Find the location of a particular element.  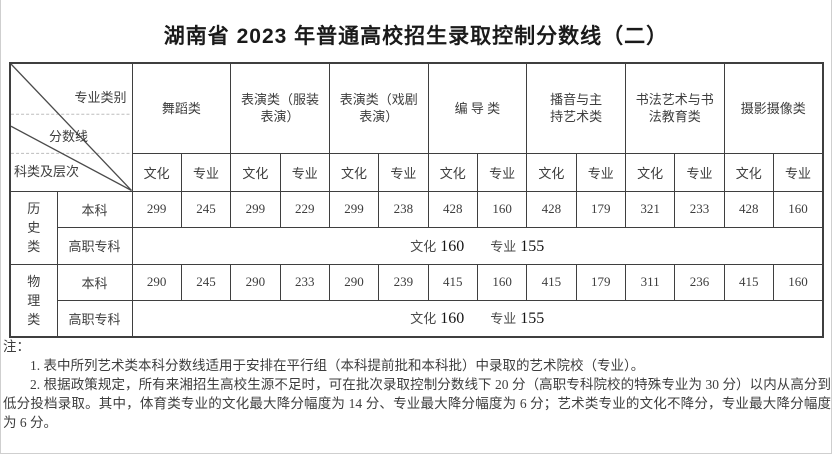

score-cell: 236 is located at coordinates (699, 282).